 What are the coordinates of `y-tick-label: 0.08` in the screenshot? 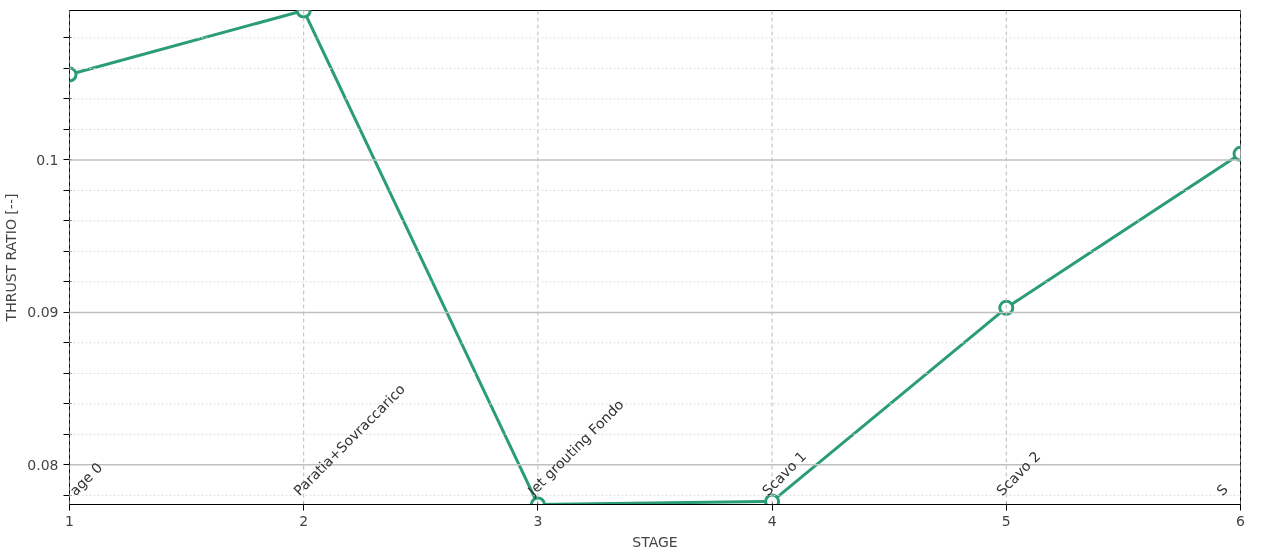 It's located at (43, 464).